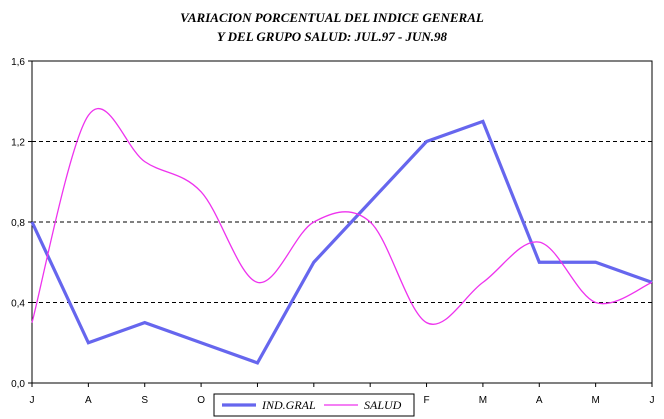 The width and height of the screenshot is (664, 419). Describe the element at coordinates (18, 62) in the screenshot. I see `y-tick-label: 1,6` at that location.